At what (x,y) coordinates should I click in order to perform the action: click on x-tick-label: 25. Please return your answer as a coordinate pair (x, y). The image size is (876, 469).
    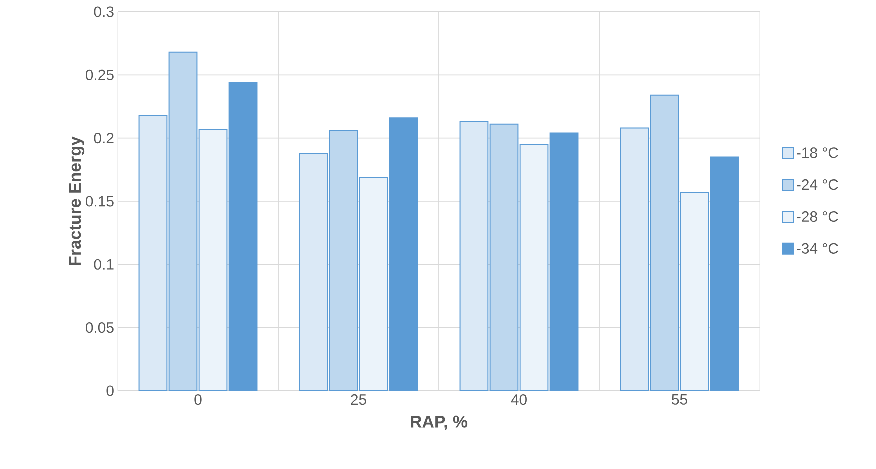
    Looking at the image, I should click on (358, 400).